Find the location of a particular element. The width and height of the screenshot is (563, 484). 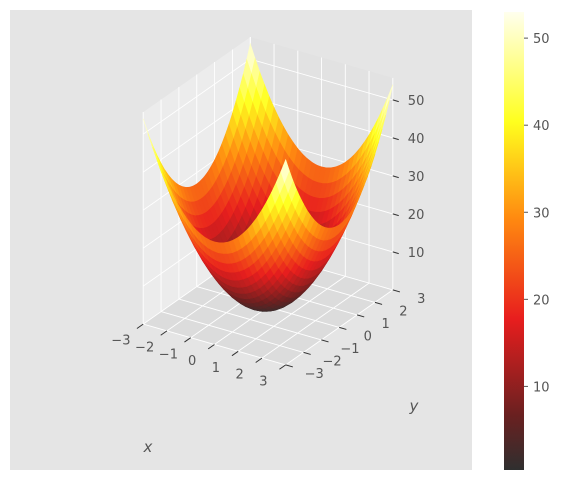

x-tick-labels: −3 −2 −1 0 1 2 3 is located at coordinates (189, 362).